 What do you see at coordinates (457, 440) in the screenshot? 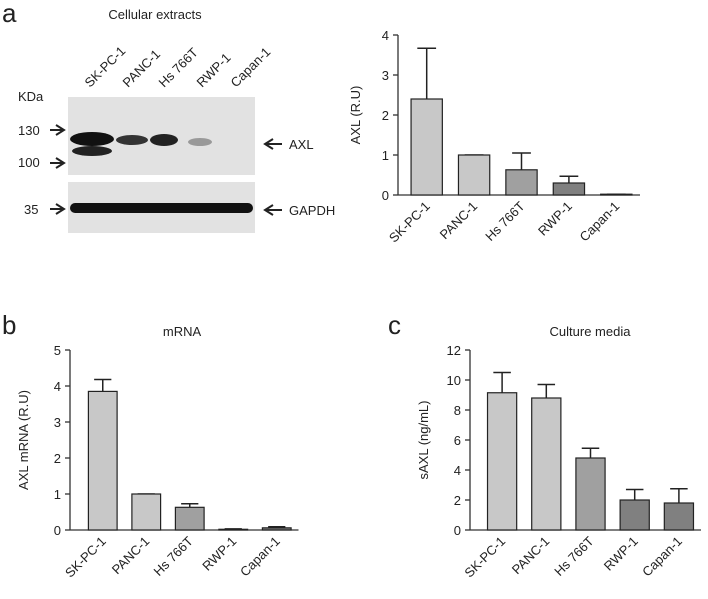
I see `y-tick-label: 6` at bounding box center [457, 440].